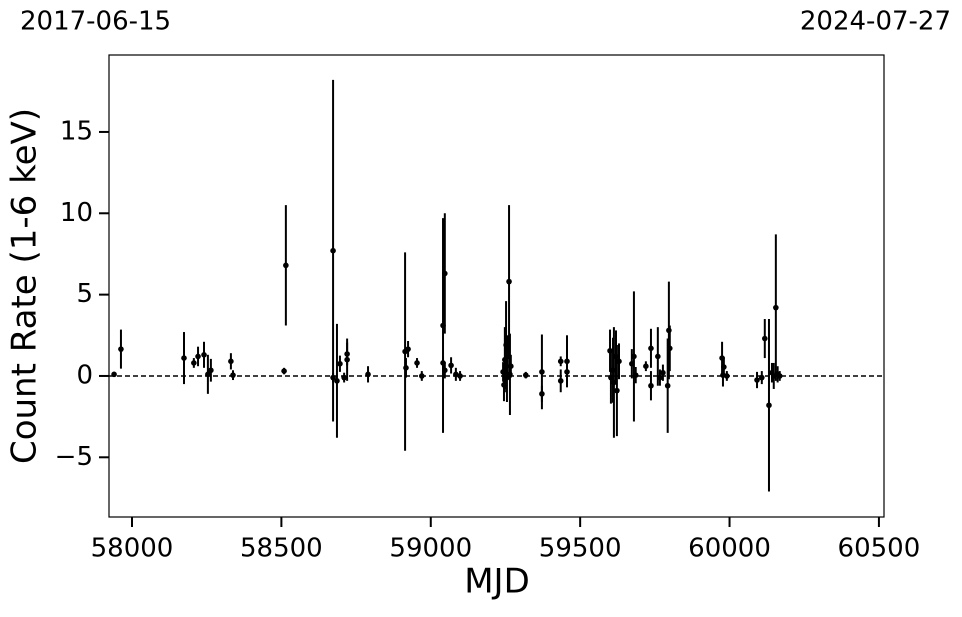  I want to click on x-tick-label: 60500, so click(879, 549).